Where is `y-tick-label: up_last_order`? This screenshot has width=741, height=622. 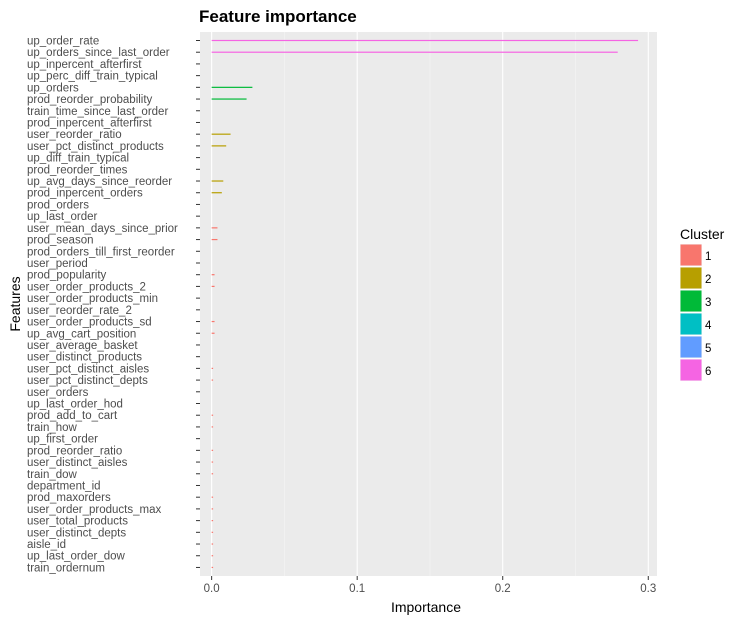
y-tick-label: up_last_order is located at coordinates (62, 217).